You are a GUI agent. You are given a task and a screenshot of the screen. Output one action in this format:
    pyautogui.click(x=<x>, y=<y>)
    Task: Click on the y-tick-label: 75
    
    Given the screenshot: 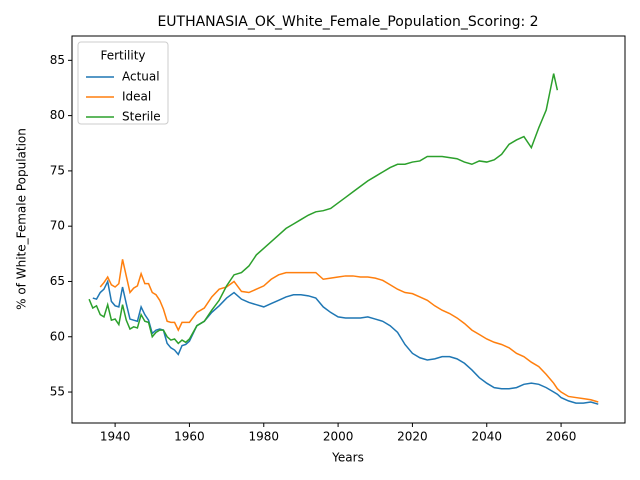 What is the action you would take?
    pyautogui.click(x=57, y=170)
    